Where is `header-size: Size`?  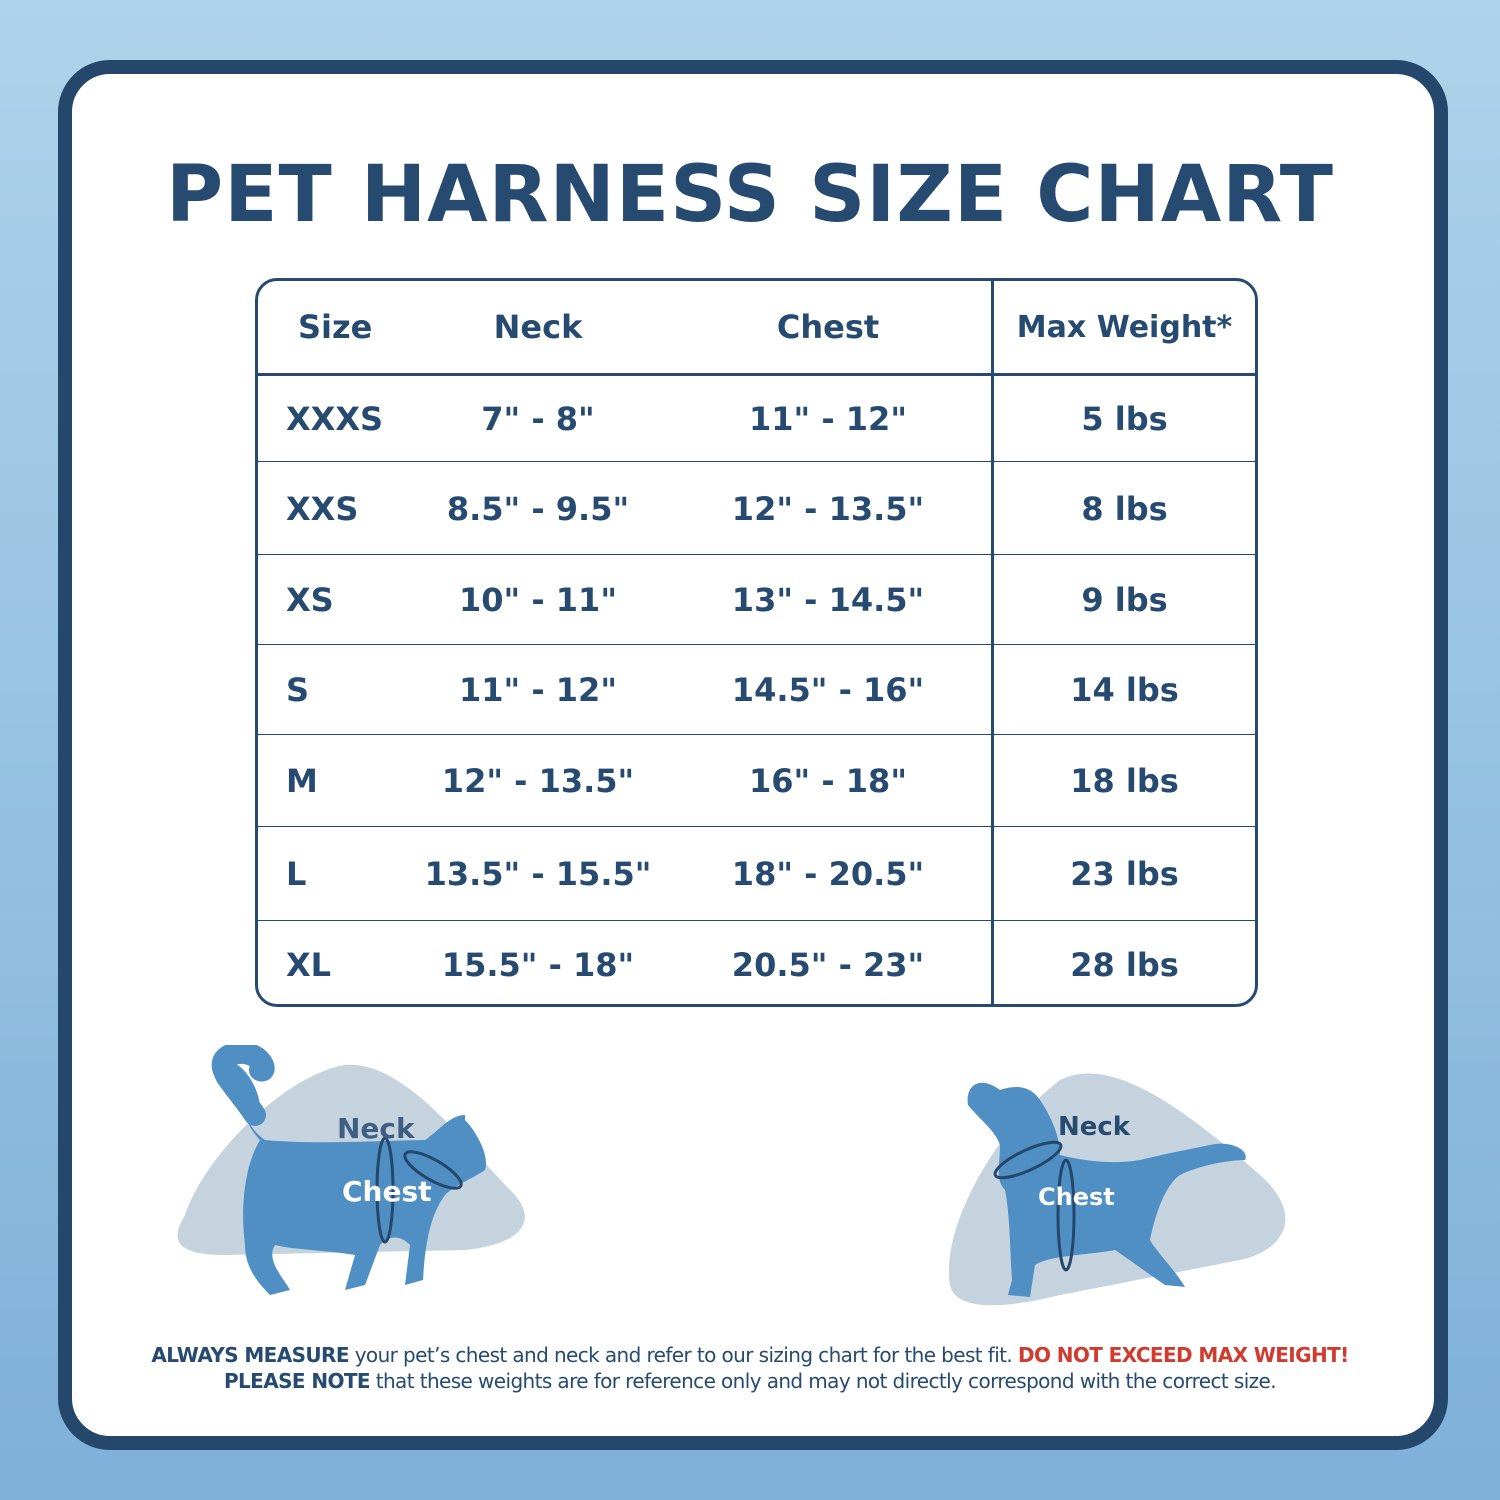 header-size: Size is located at coordinates (335, 327).